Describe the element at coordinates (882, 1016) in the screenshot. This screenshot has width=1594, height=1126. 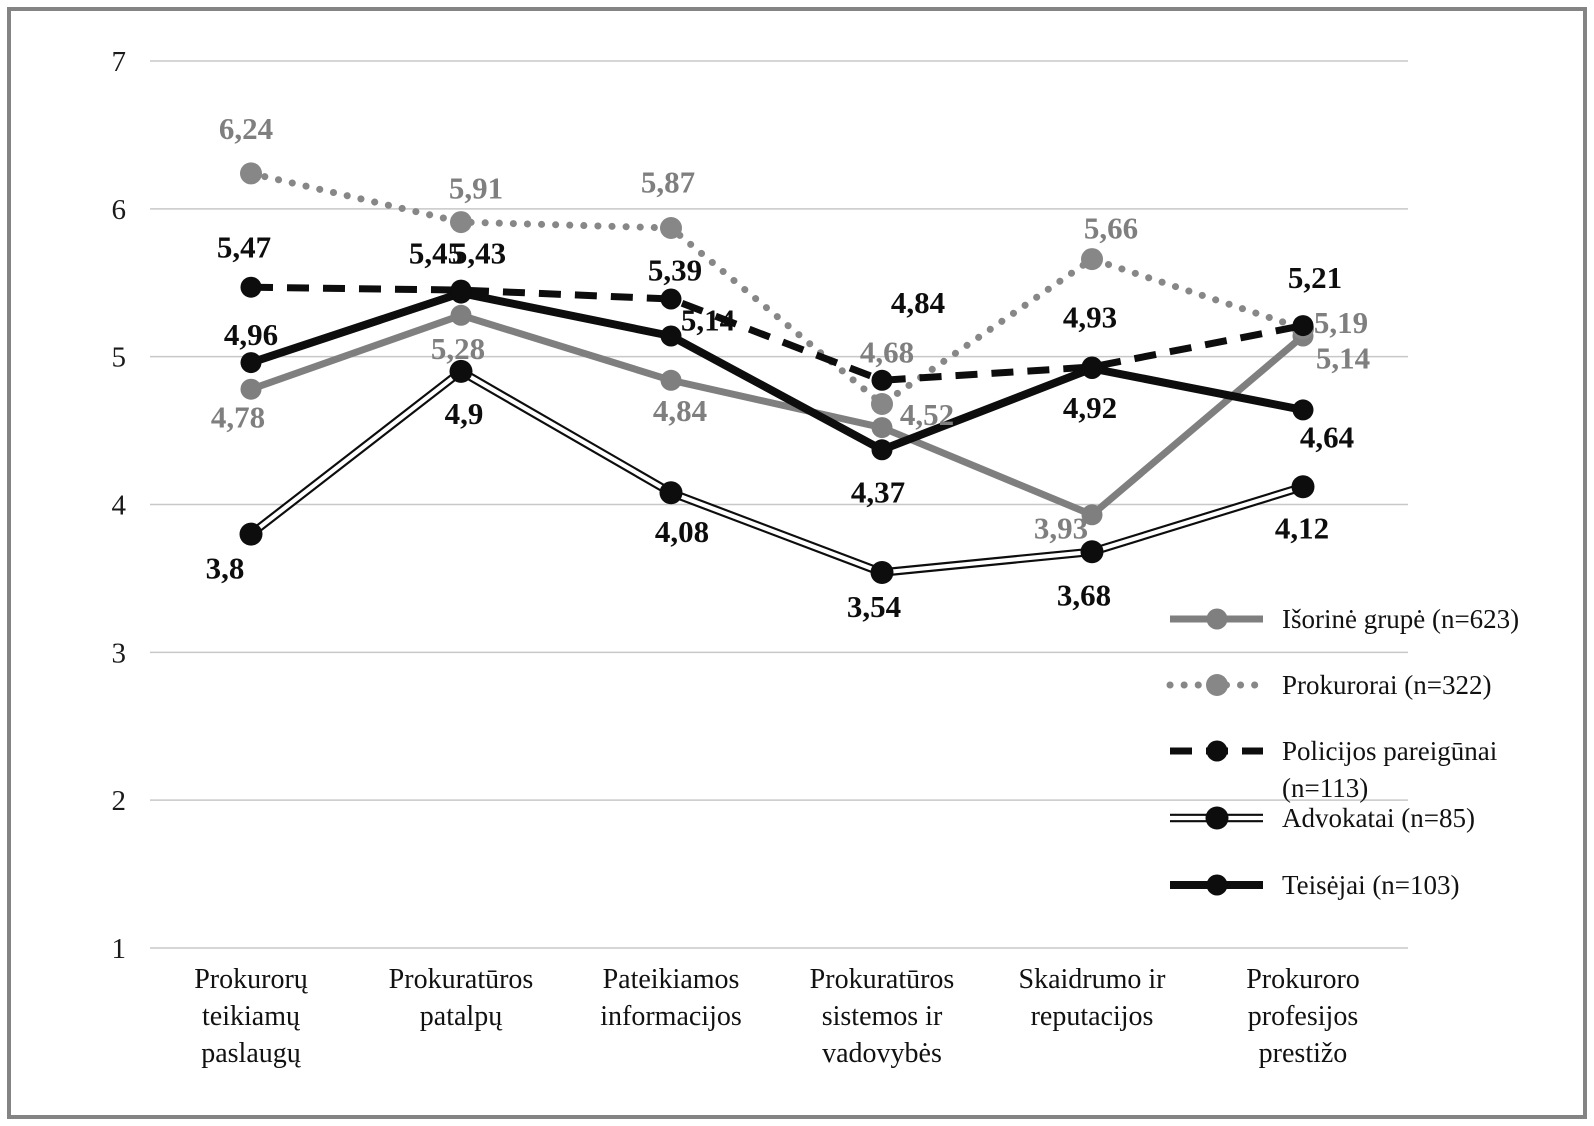
I see `category-label: sistemos ir` at that location.